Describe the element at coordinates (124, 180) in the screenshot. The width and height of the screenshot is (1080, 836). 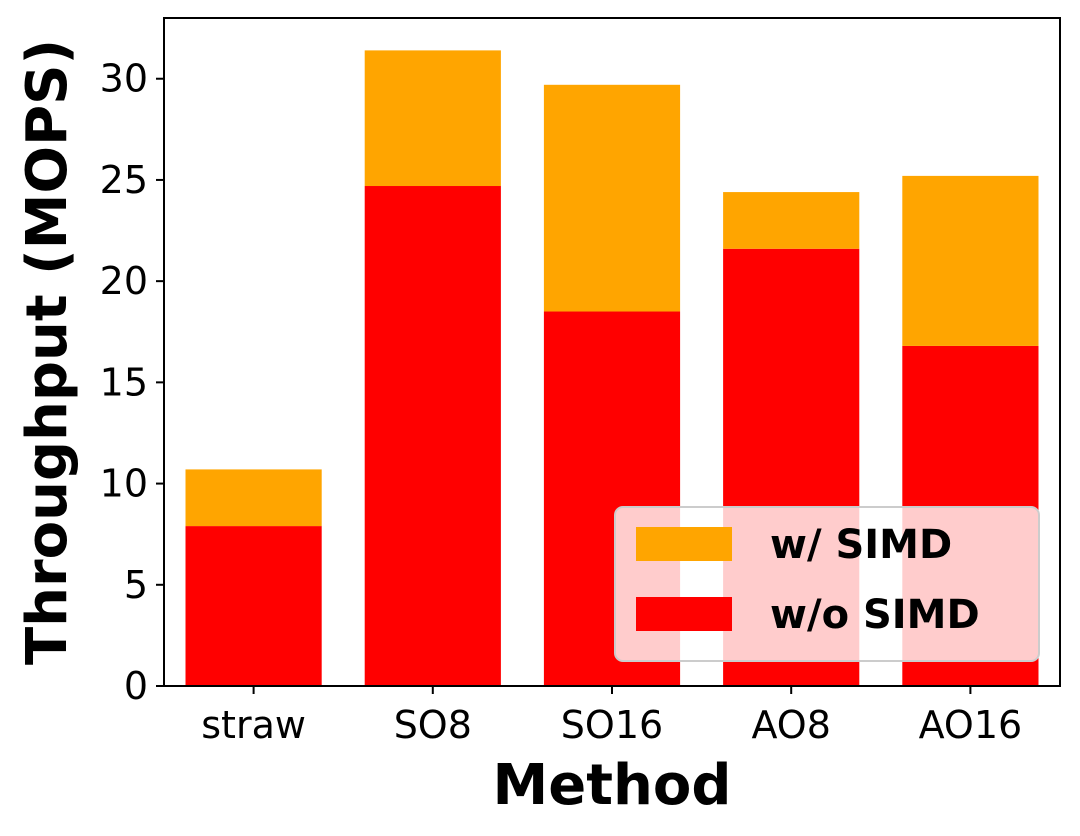
I see `y-tick-label: 25` at that location.